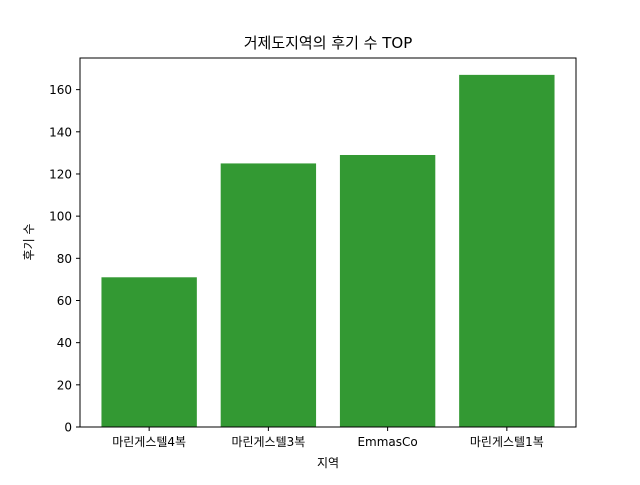  Describe the element at coordinates (64, 259) in the screenshot. I see `y-tick-label-4: 80` at that location.